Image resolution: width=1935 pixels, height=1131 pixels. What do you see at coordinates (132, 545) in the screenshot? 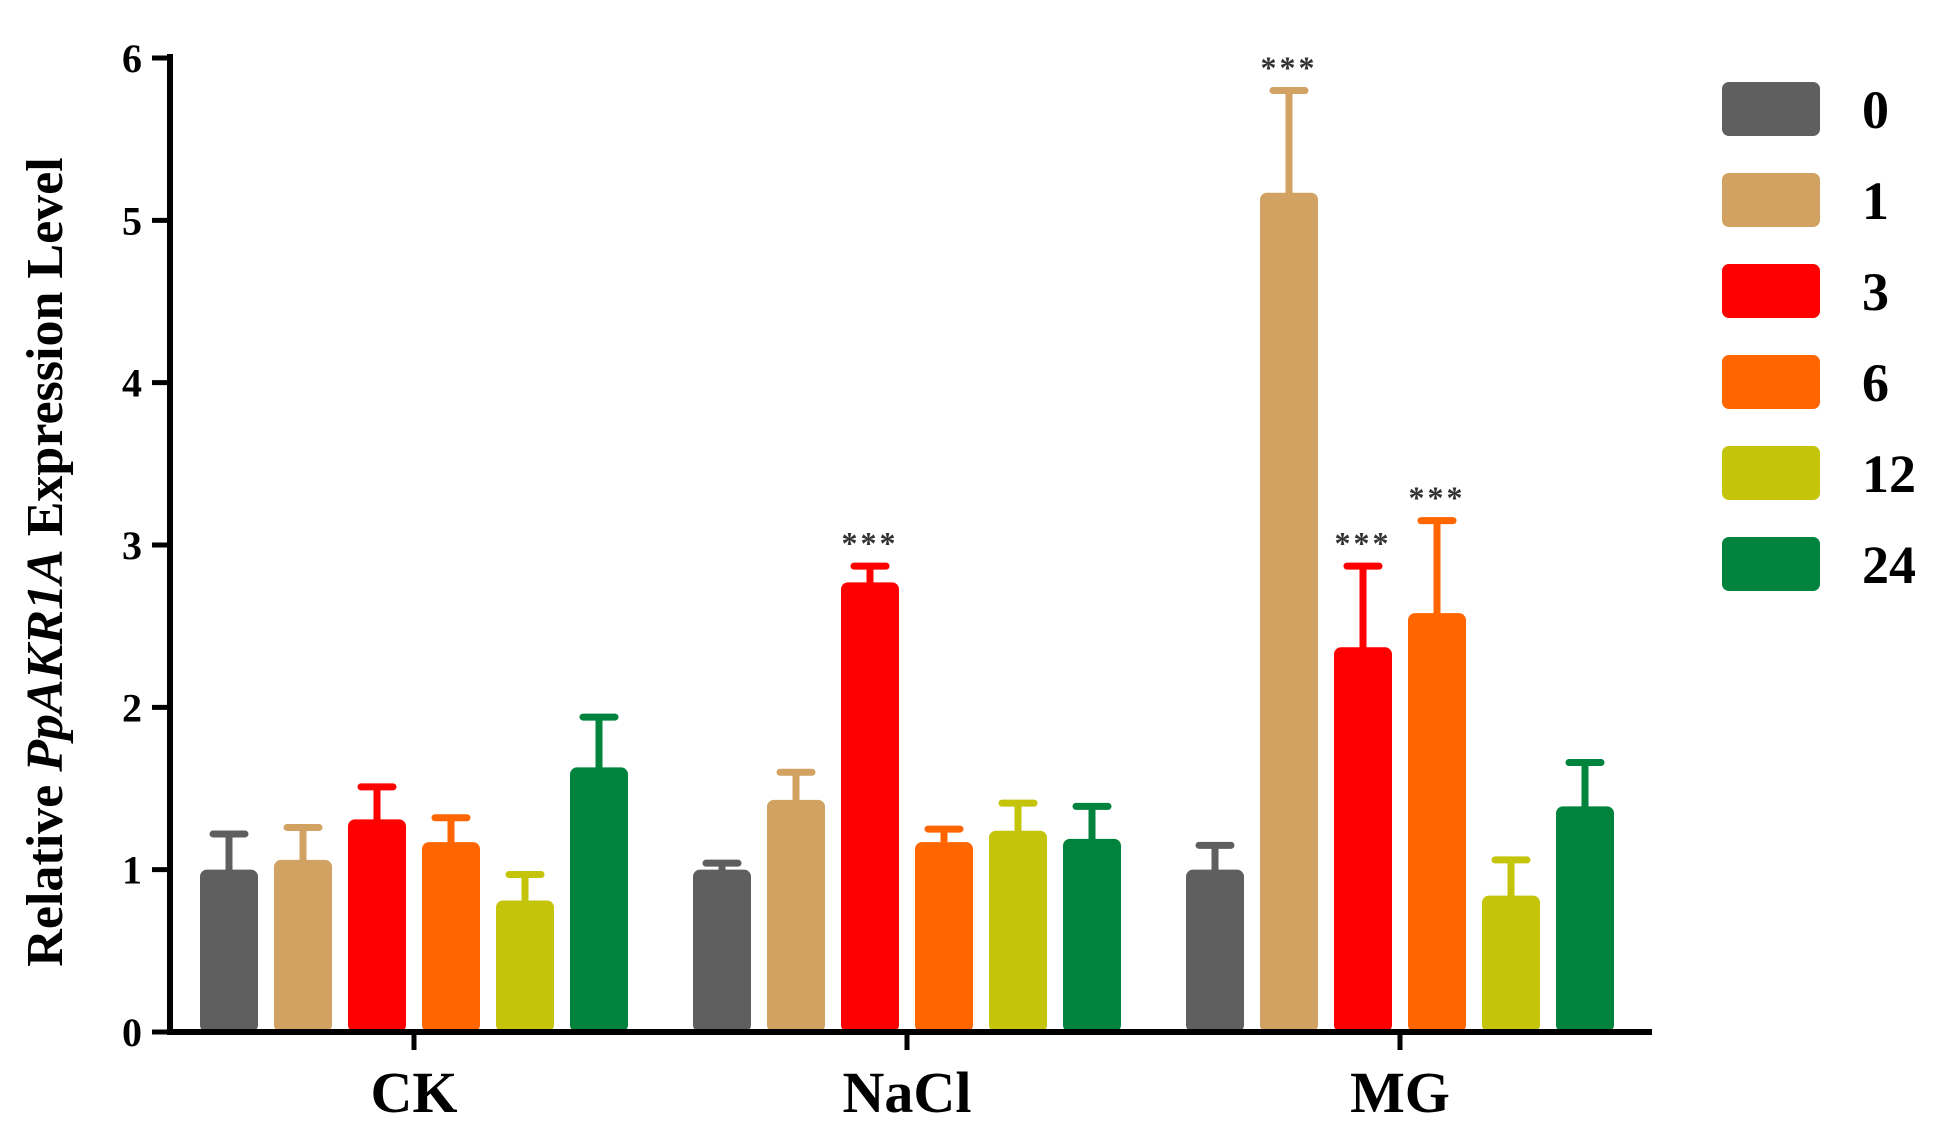
I see `y-tick-label: 3` at bounding box center [132, 545].